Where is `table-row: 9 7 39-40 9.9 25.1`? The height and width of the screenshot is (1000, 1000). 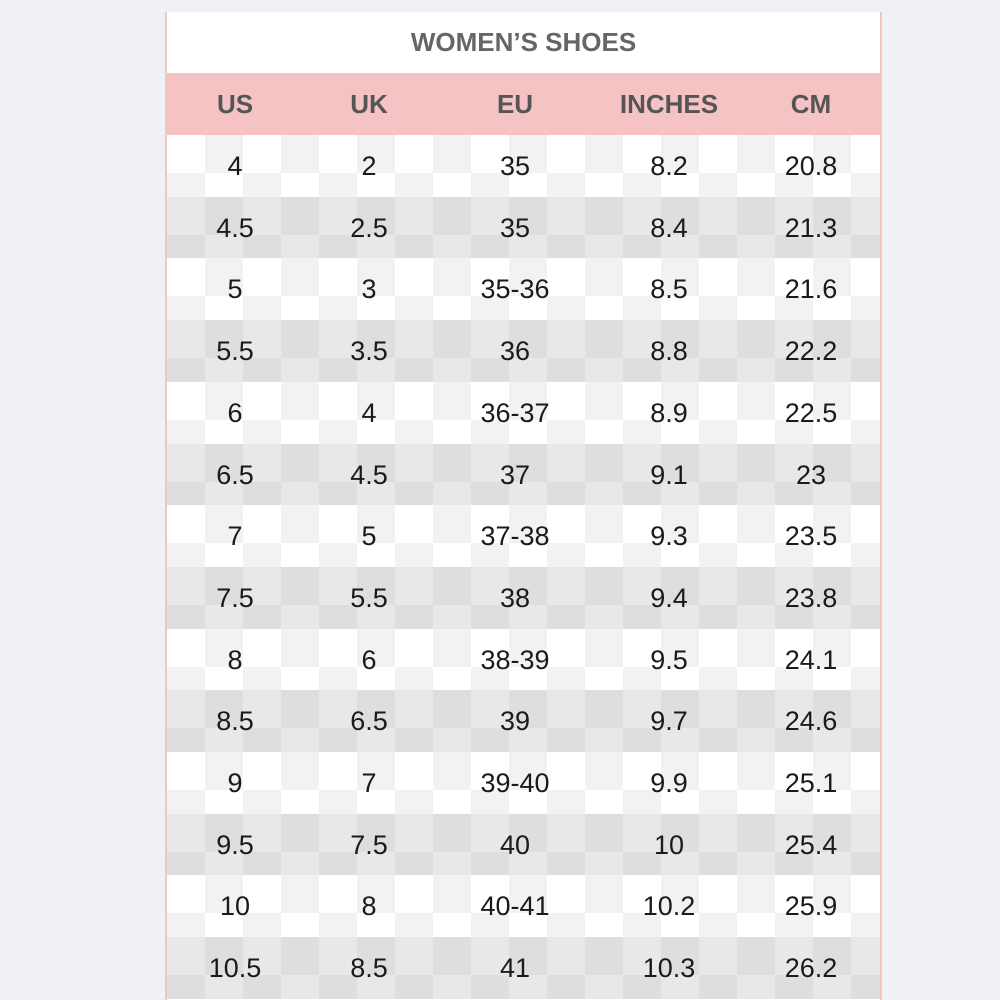 table-row: 9 7 39-40 9.9 25.1 is located at coordinates (523, 783).